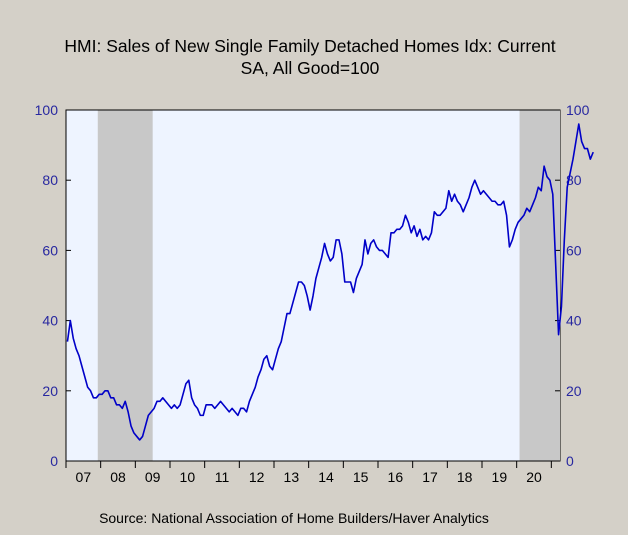  Describe the element at coordinates (574, 250) in the screenshot. I see `y-tick-label-right: 60` at that location.